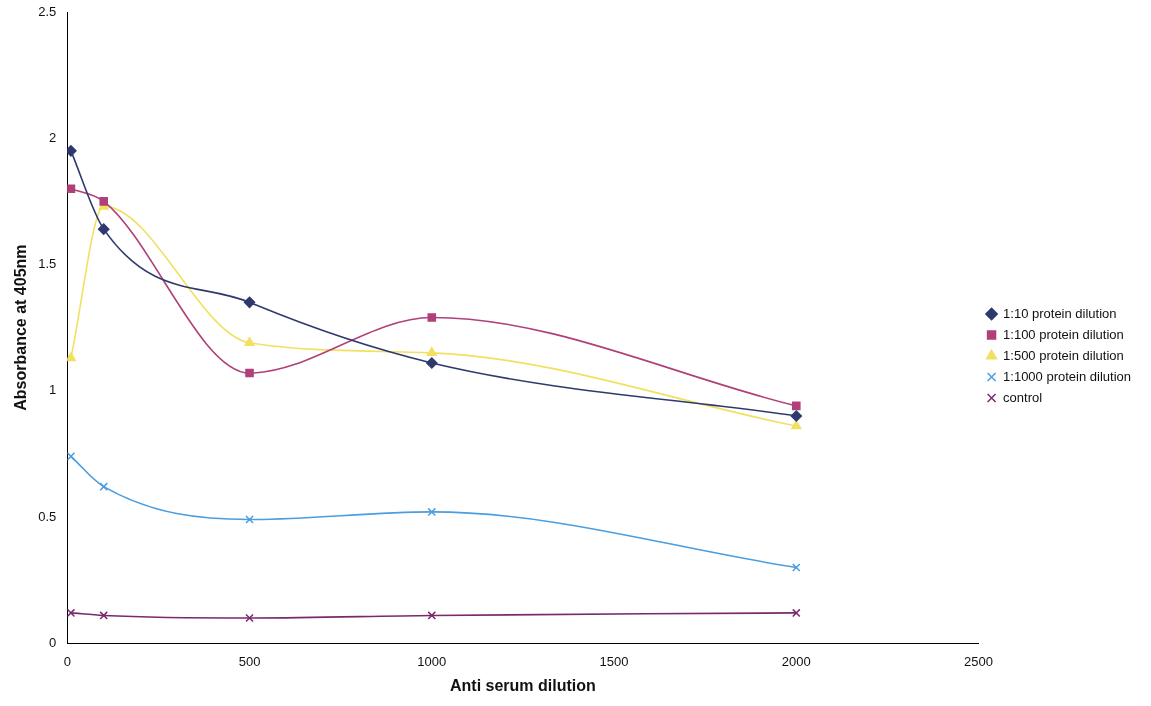 The image size is (1151, 706). What do you see at coordinates (523, 685) in the screenshot?
I see `x-axis-title: Anti serum dilution` at bounding box center [523, 685].